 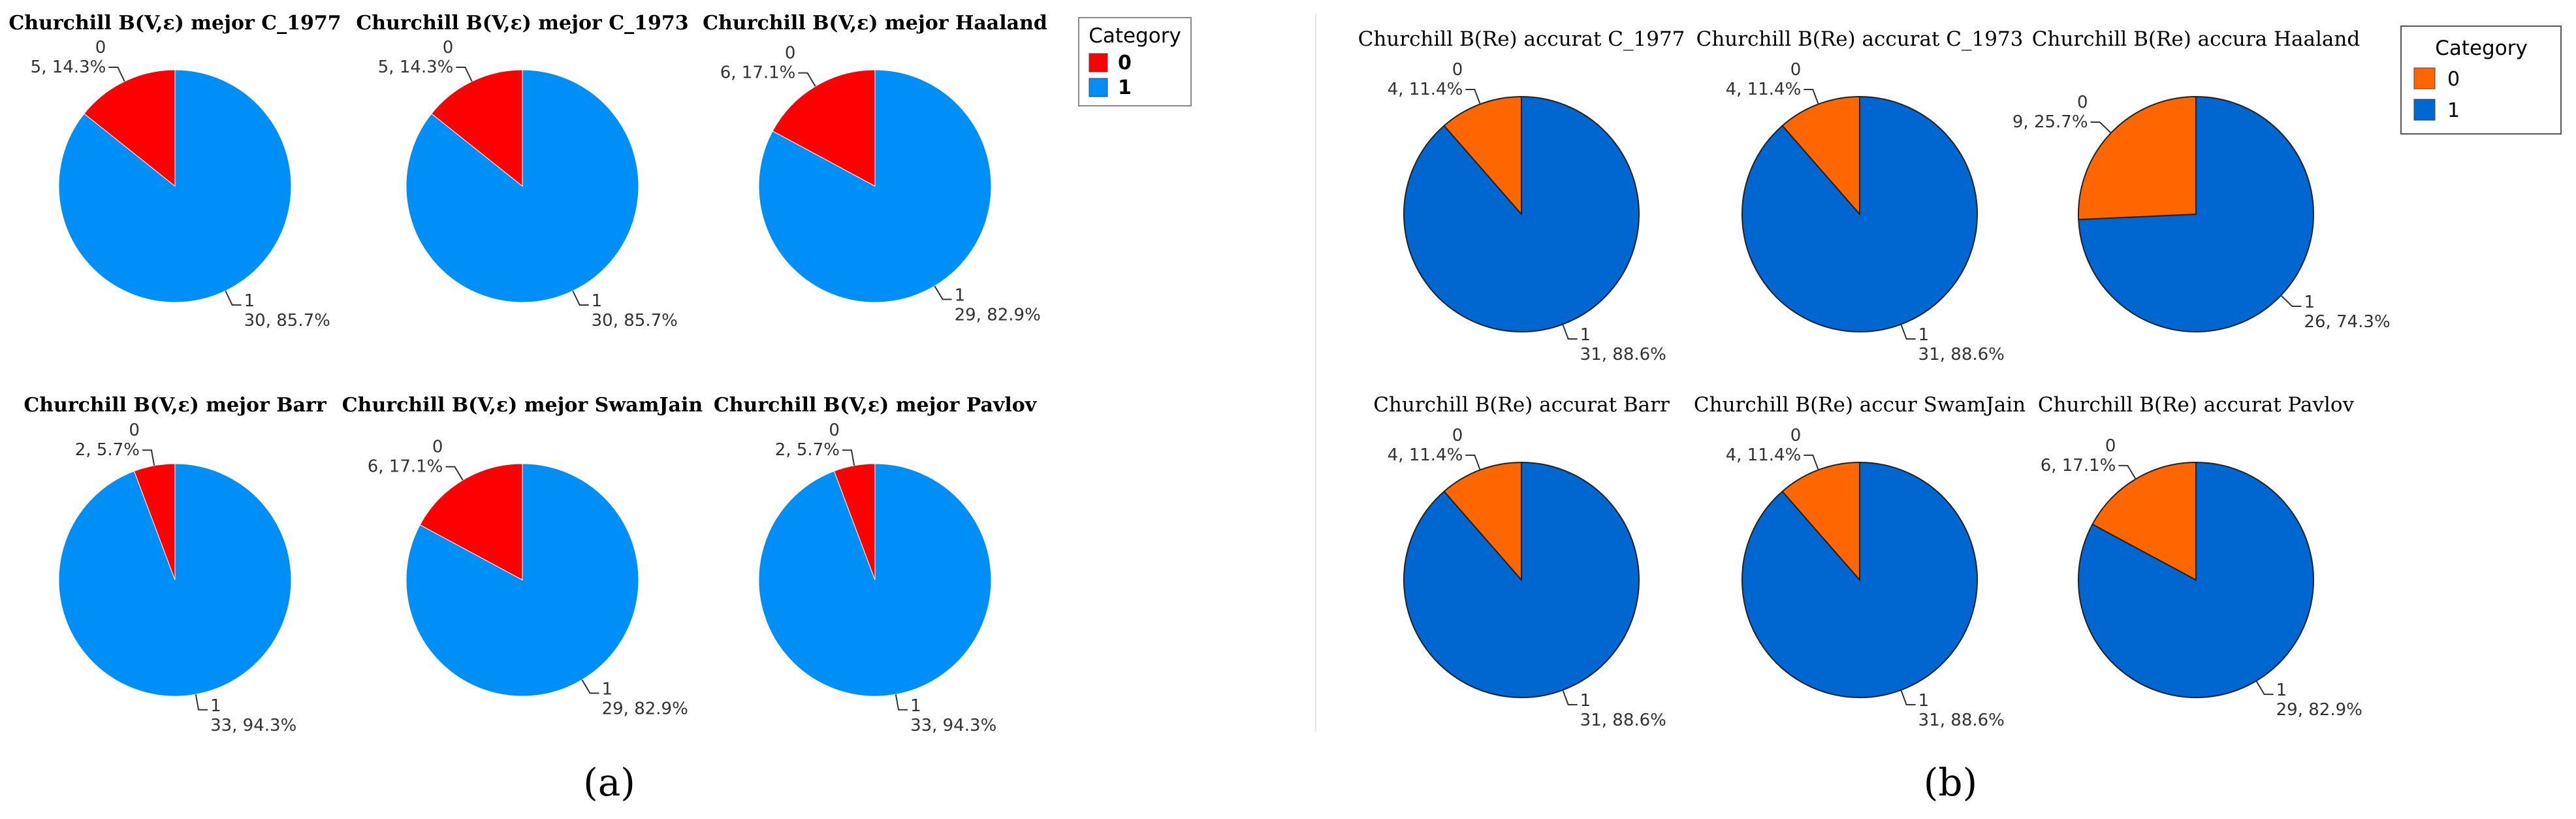 What do you see at coordinates (758, 73) in the screenshot?
I see `pie-a-3-label-0-value: 6, 17.1%` at bounding box center [758, 73].